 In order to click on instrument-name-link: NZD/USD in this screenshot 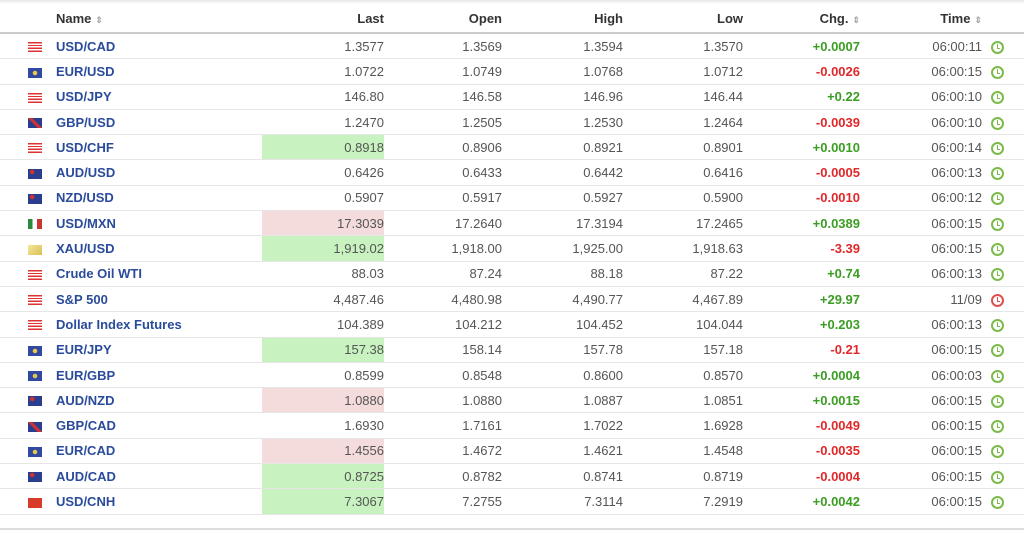, I will do `click(152, 198)`.